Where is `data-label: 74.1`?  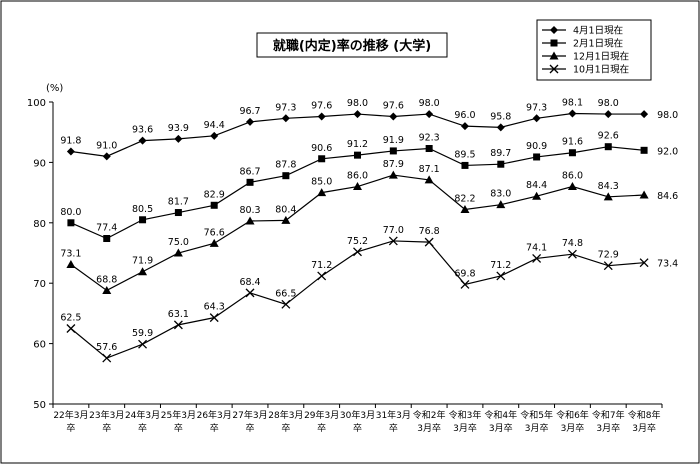
data-label: 74.1 is located at coordinates (536, 247).